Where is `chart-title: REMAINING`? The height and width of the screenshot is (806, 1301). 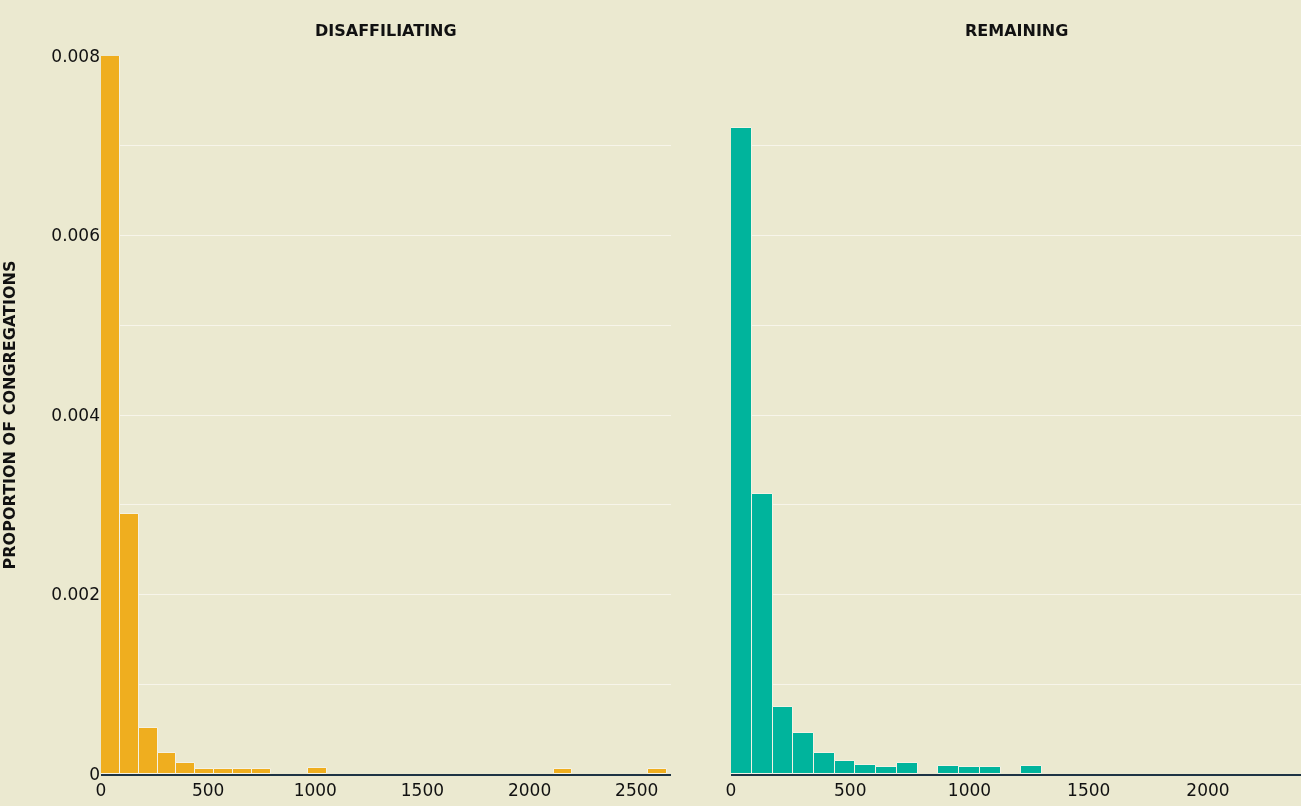
chart-title: REMAINING is located at coordinates (1017, 30).